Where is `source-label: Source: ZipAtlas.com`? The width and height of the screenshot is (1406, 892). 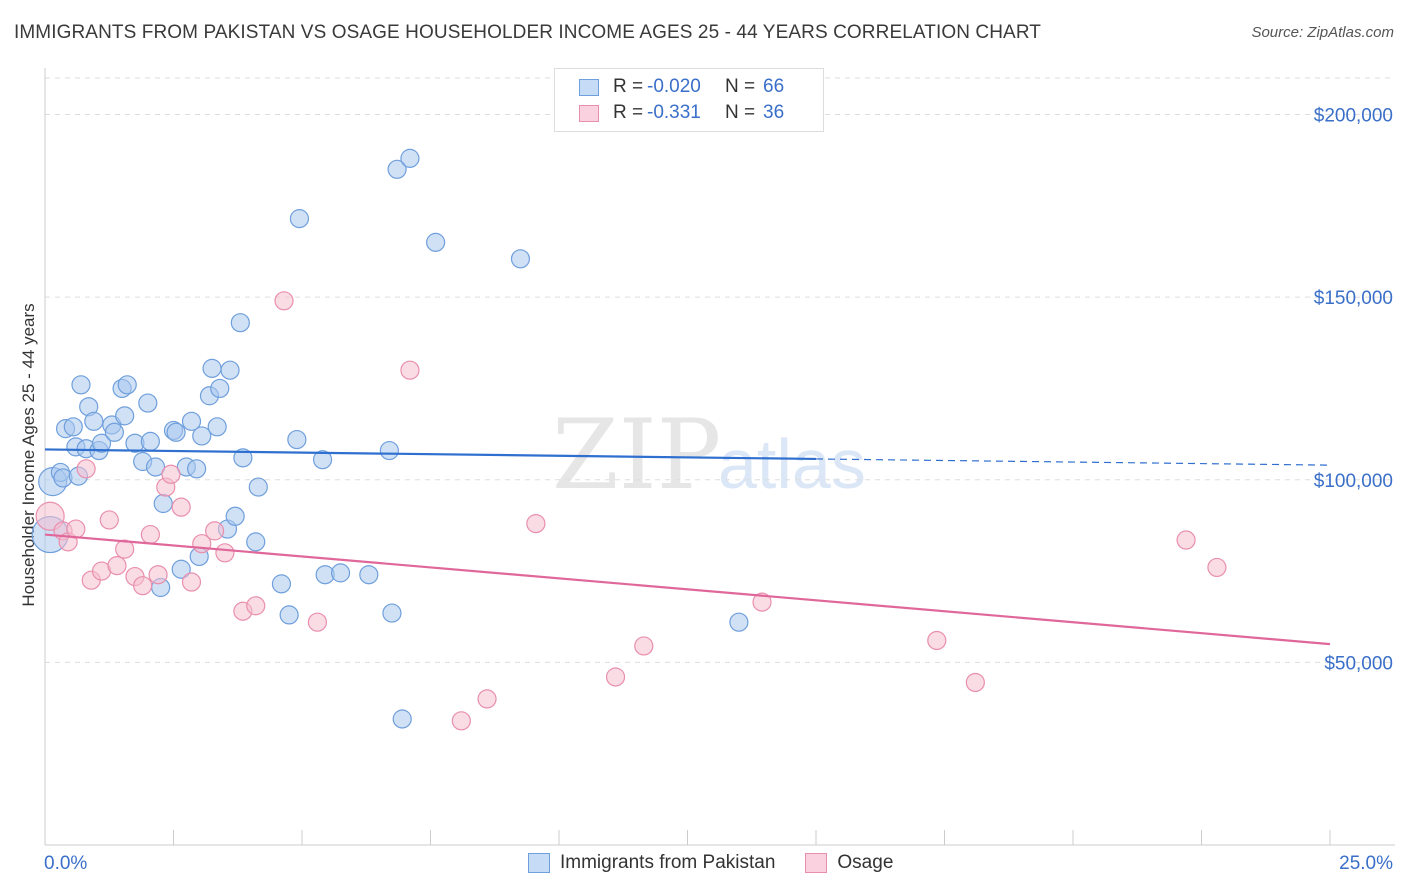 source-label: Source: ZipAtlas.com is located at coordinates (1322, 32).